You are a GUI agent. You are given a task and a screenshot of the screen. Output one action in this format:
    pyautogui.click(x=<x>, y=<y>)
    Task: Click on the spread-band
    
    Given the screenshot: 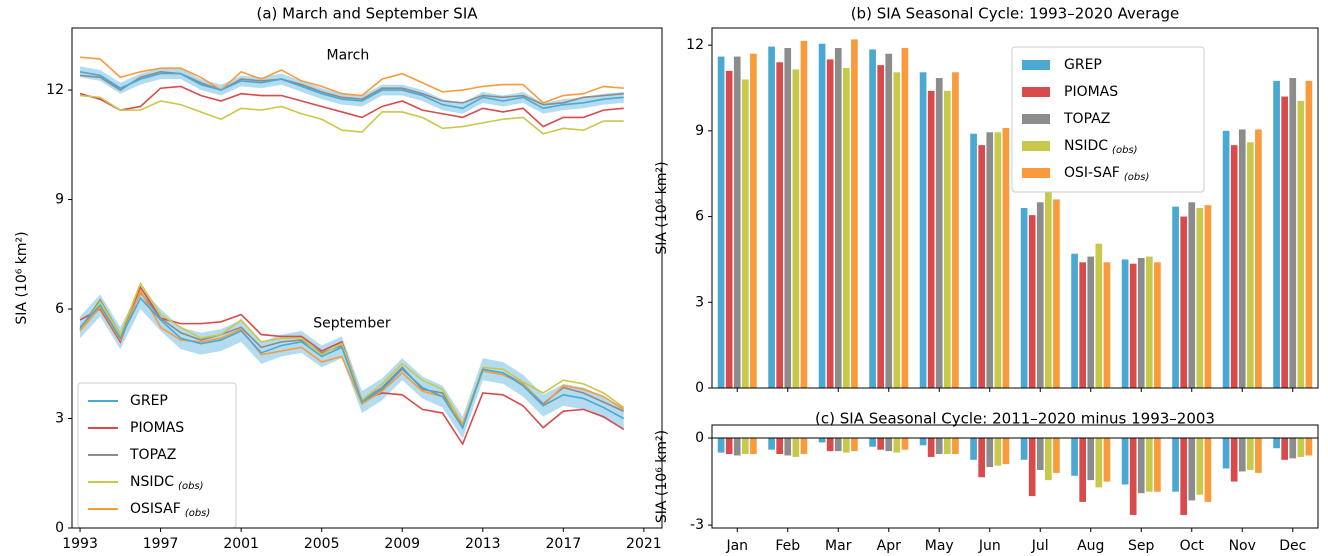 What is the action you would take?
    pyautogui.click(x=352, y=90)
    